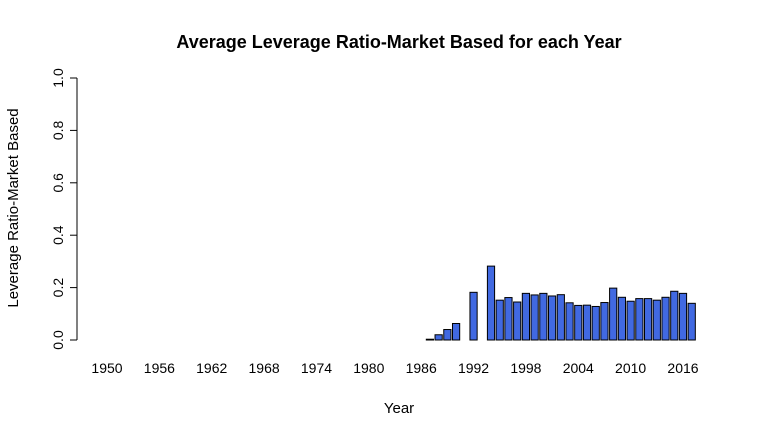 Image resolution: width=762 pixels, height=437 pixels. What do you see at coordinates (264, 368) in the screenshot?
I see `x-tick-label: 1968` at bounding box center [264, 368].